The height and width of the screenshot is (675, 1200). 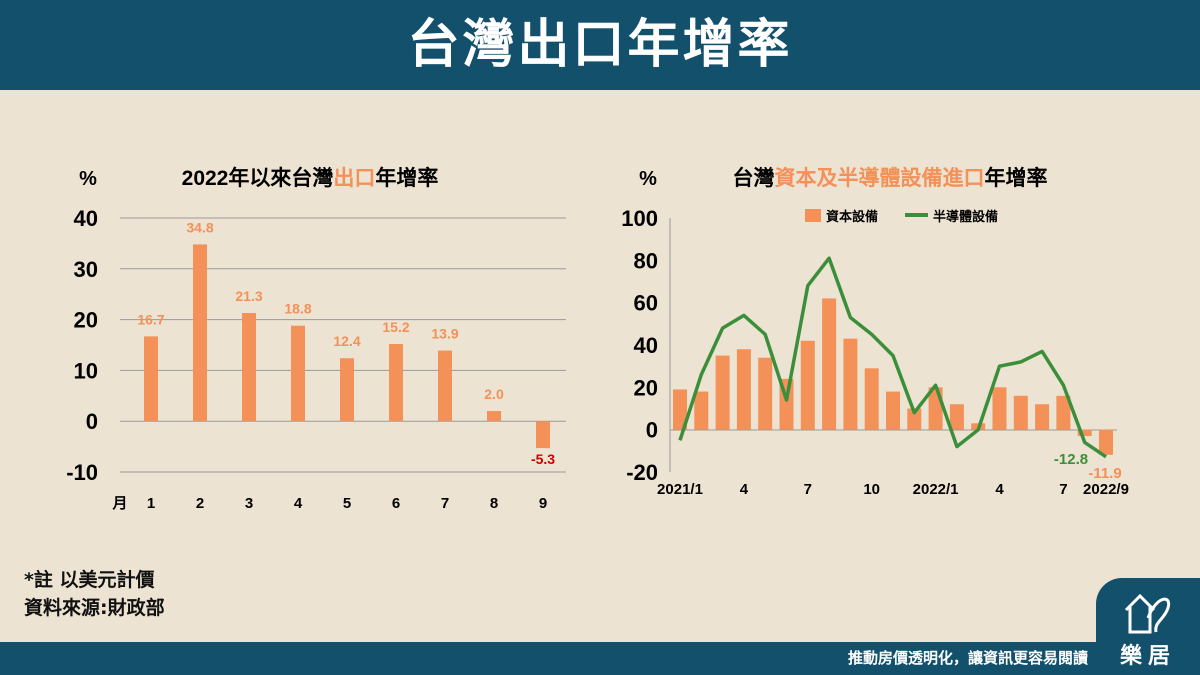 What do you see at coordinates (494, 394) in the screenshot?
I see `left-value-label: 2.0` at bounding box center [494, 394].